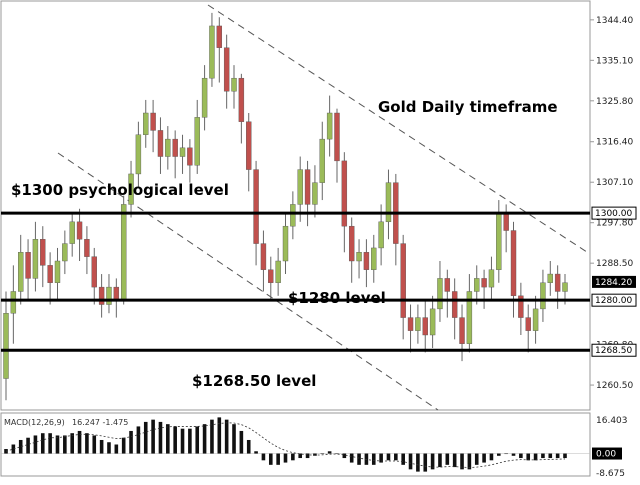 Image resolution: width=640 pixels, height=485 pixels. I want to click on axis-tick-label: 1307.10, so click(614, 183).